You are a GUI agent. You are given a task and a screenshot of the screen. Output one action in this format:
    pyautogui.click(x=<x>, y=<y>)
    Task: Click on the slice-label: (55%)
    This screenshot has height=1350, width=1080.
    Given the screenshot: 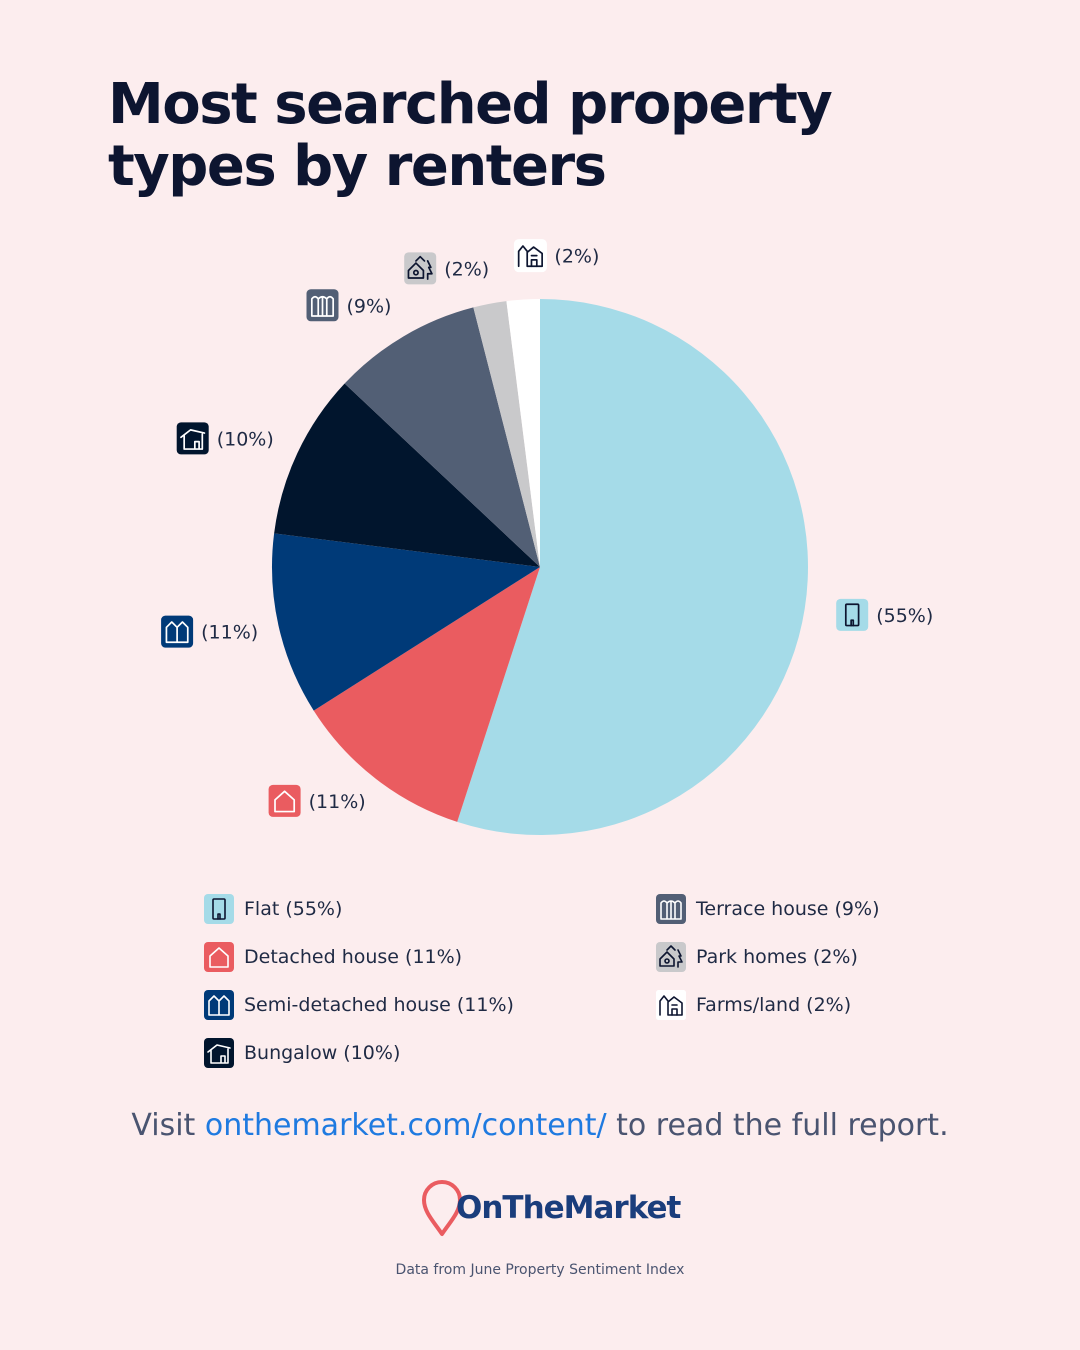 What is the action you would take?
    pyautogui.click(x=884, y=614)
    